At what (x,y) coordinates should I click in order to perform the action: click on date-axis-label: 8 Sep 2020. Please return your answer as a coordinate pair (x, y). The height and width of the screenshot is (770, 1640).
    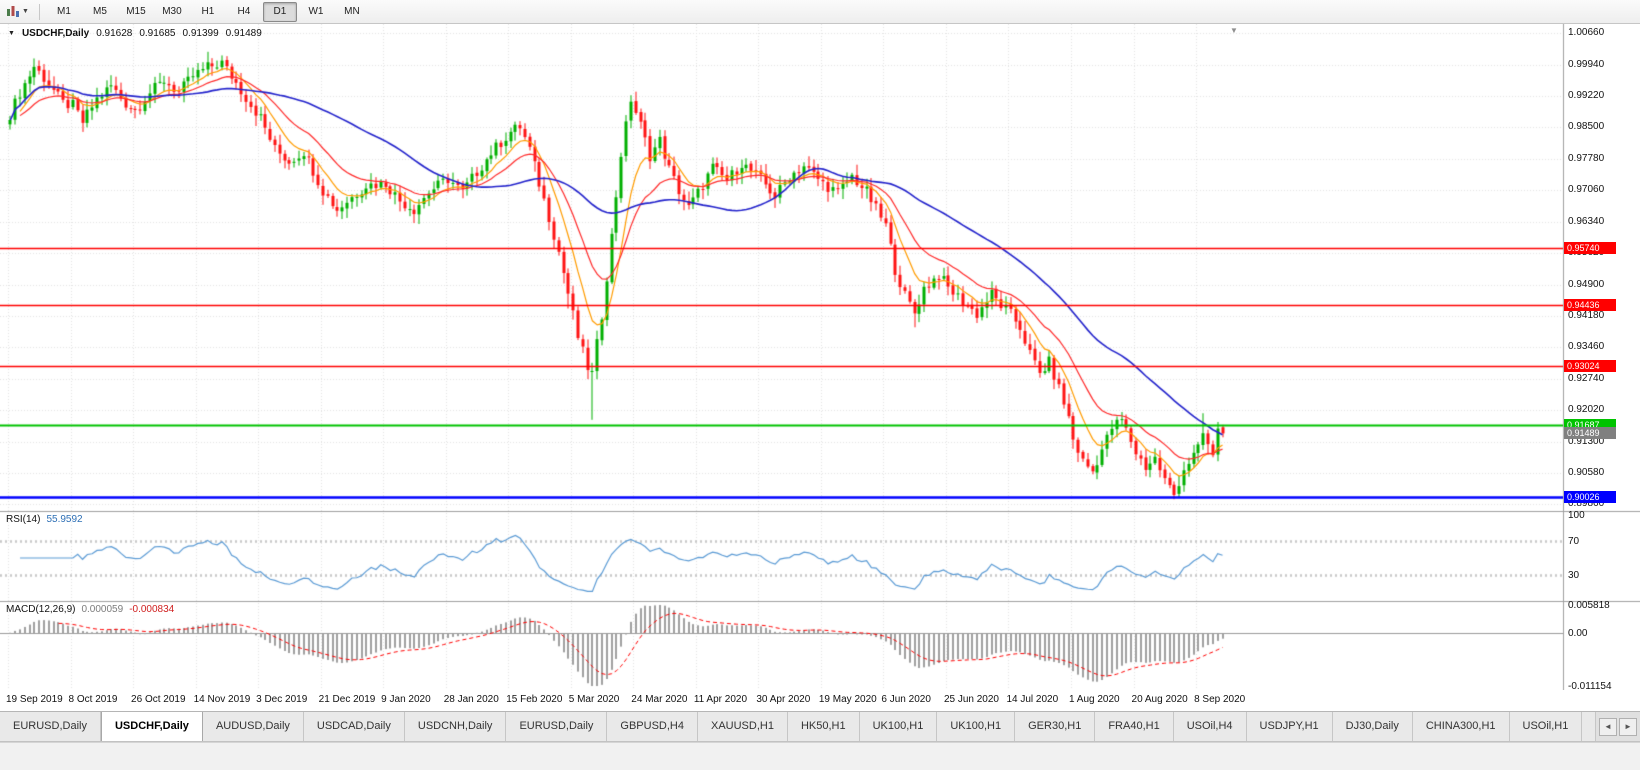
    Looking at the image, I should click on (1220, 699).